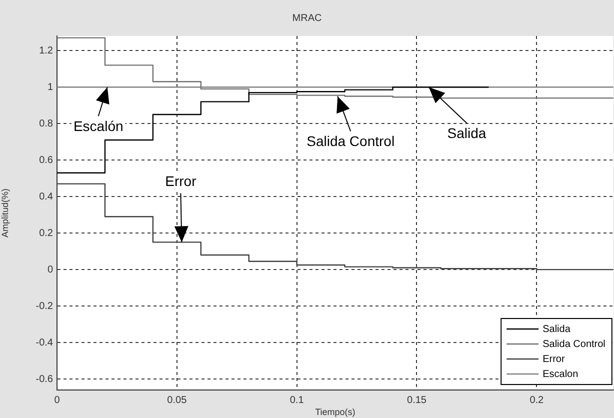 Image resolution: width=614 pixels, height=418 pixels. I want to click on x-axis-title: Tiempo(s), so click(335, 412).